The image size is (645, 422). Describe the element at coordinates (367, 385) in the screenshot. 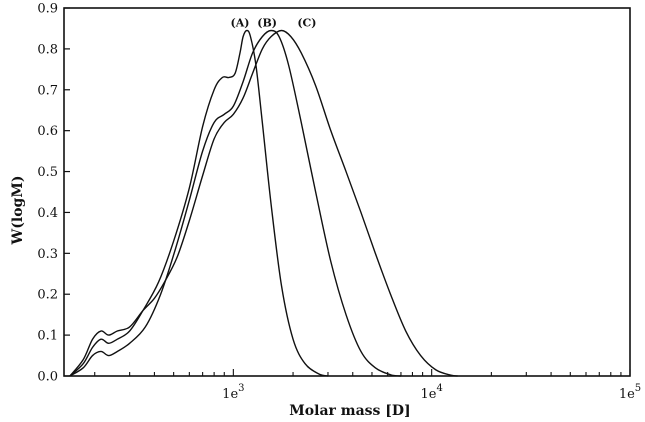

I see `x-axis-ticks: 1e3 1e4 1e5` at that location.